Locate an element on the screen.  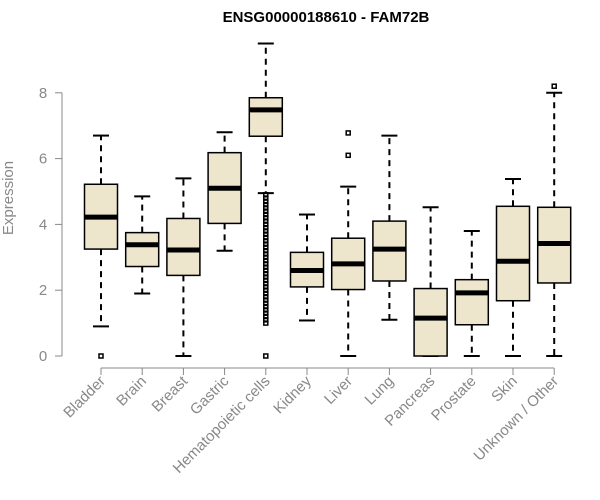
y-axis-label: Expression is located at coordinates (8, 198).